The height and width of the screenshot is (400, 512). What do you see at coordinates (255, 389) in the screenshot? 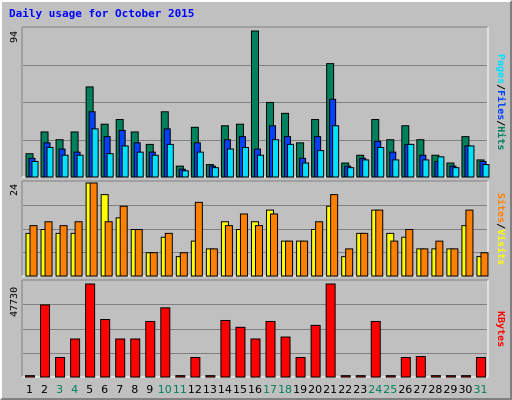
I see `x-tick-label: 16` at bounding box center [255, 389].